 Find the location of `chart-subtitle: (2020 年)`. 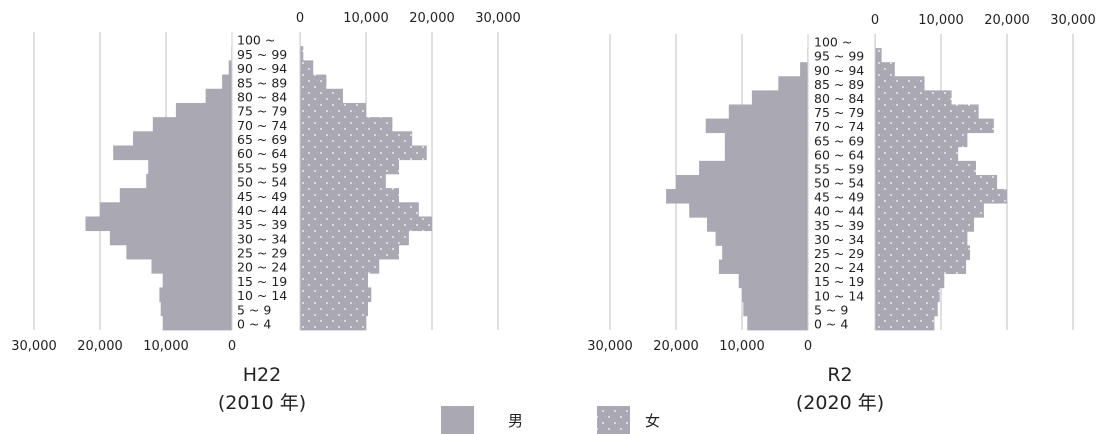

chart-subtitle: (2020 年) is located at coordinates (840, 403).